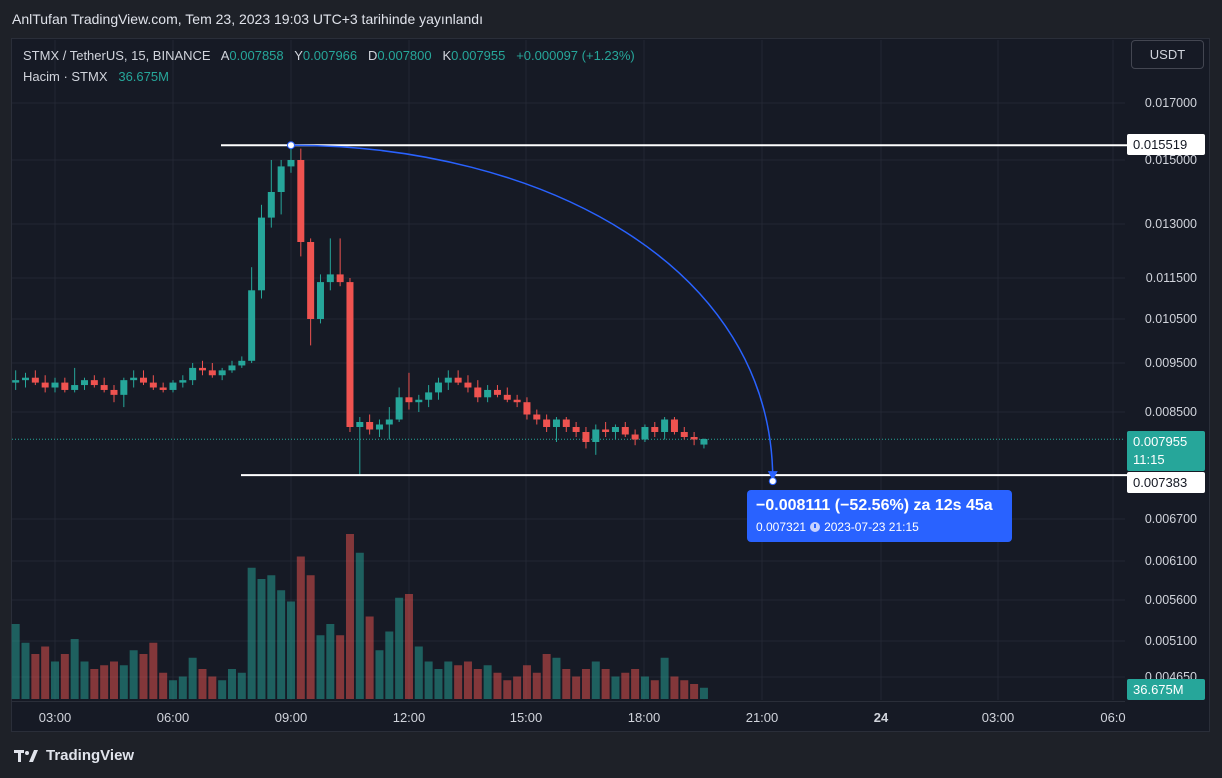  I want to click on legend-close-value: 0.007955, so click(478, 55).